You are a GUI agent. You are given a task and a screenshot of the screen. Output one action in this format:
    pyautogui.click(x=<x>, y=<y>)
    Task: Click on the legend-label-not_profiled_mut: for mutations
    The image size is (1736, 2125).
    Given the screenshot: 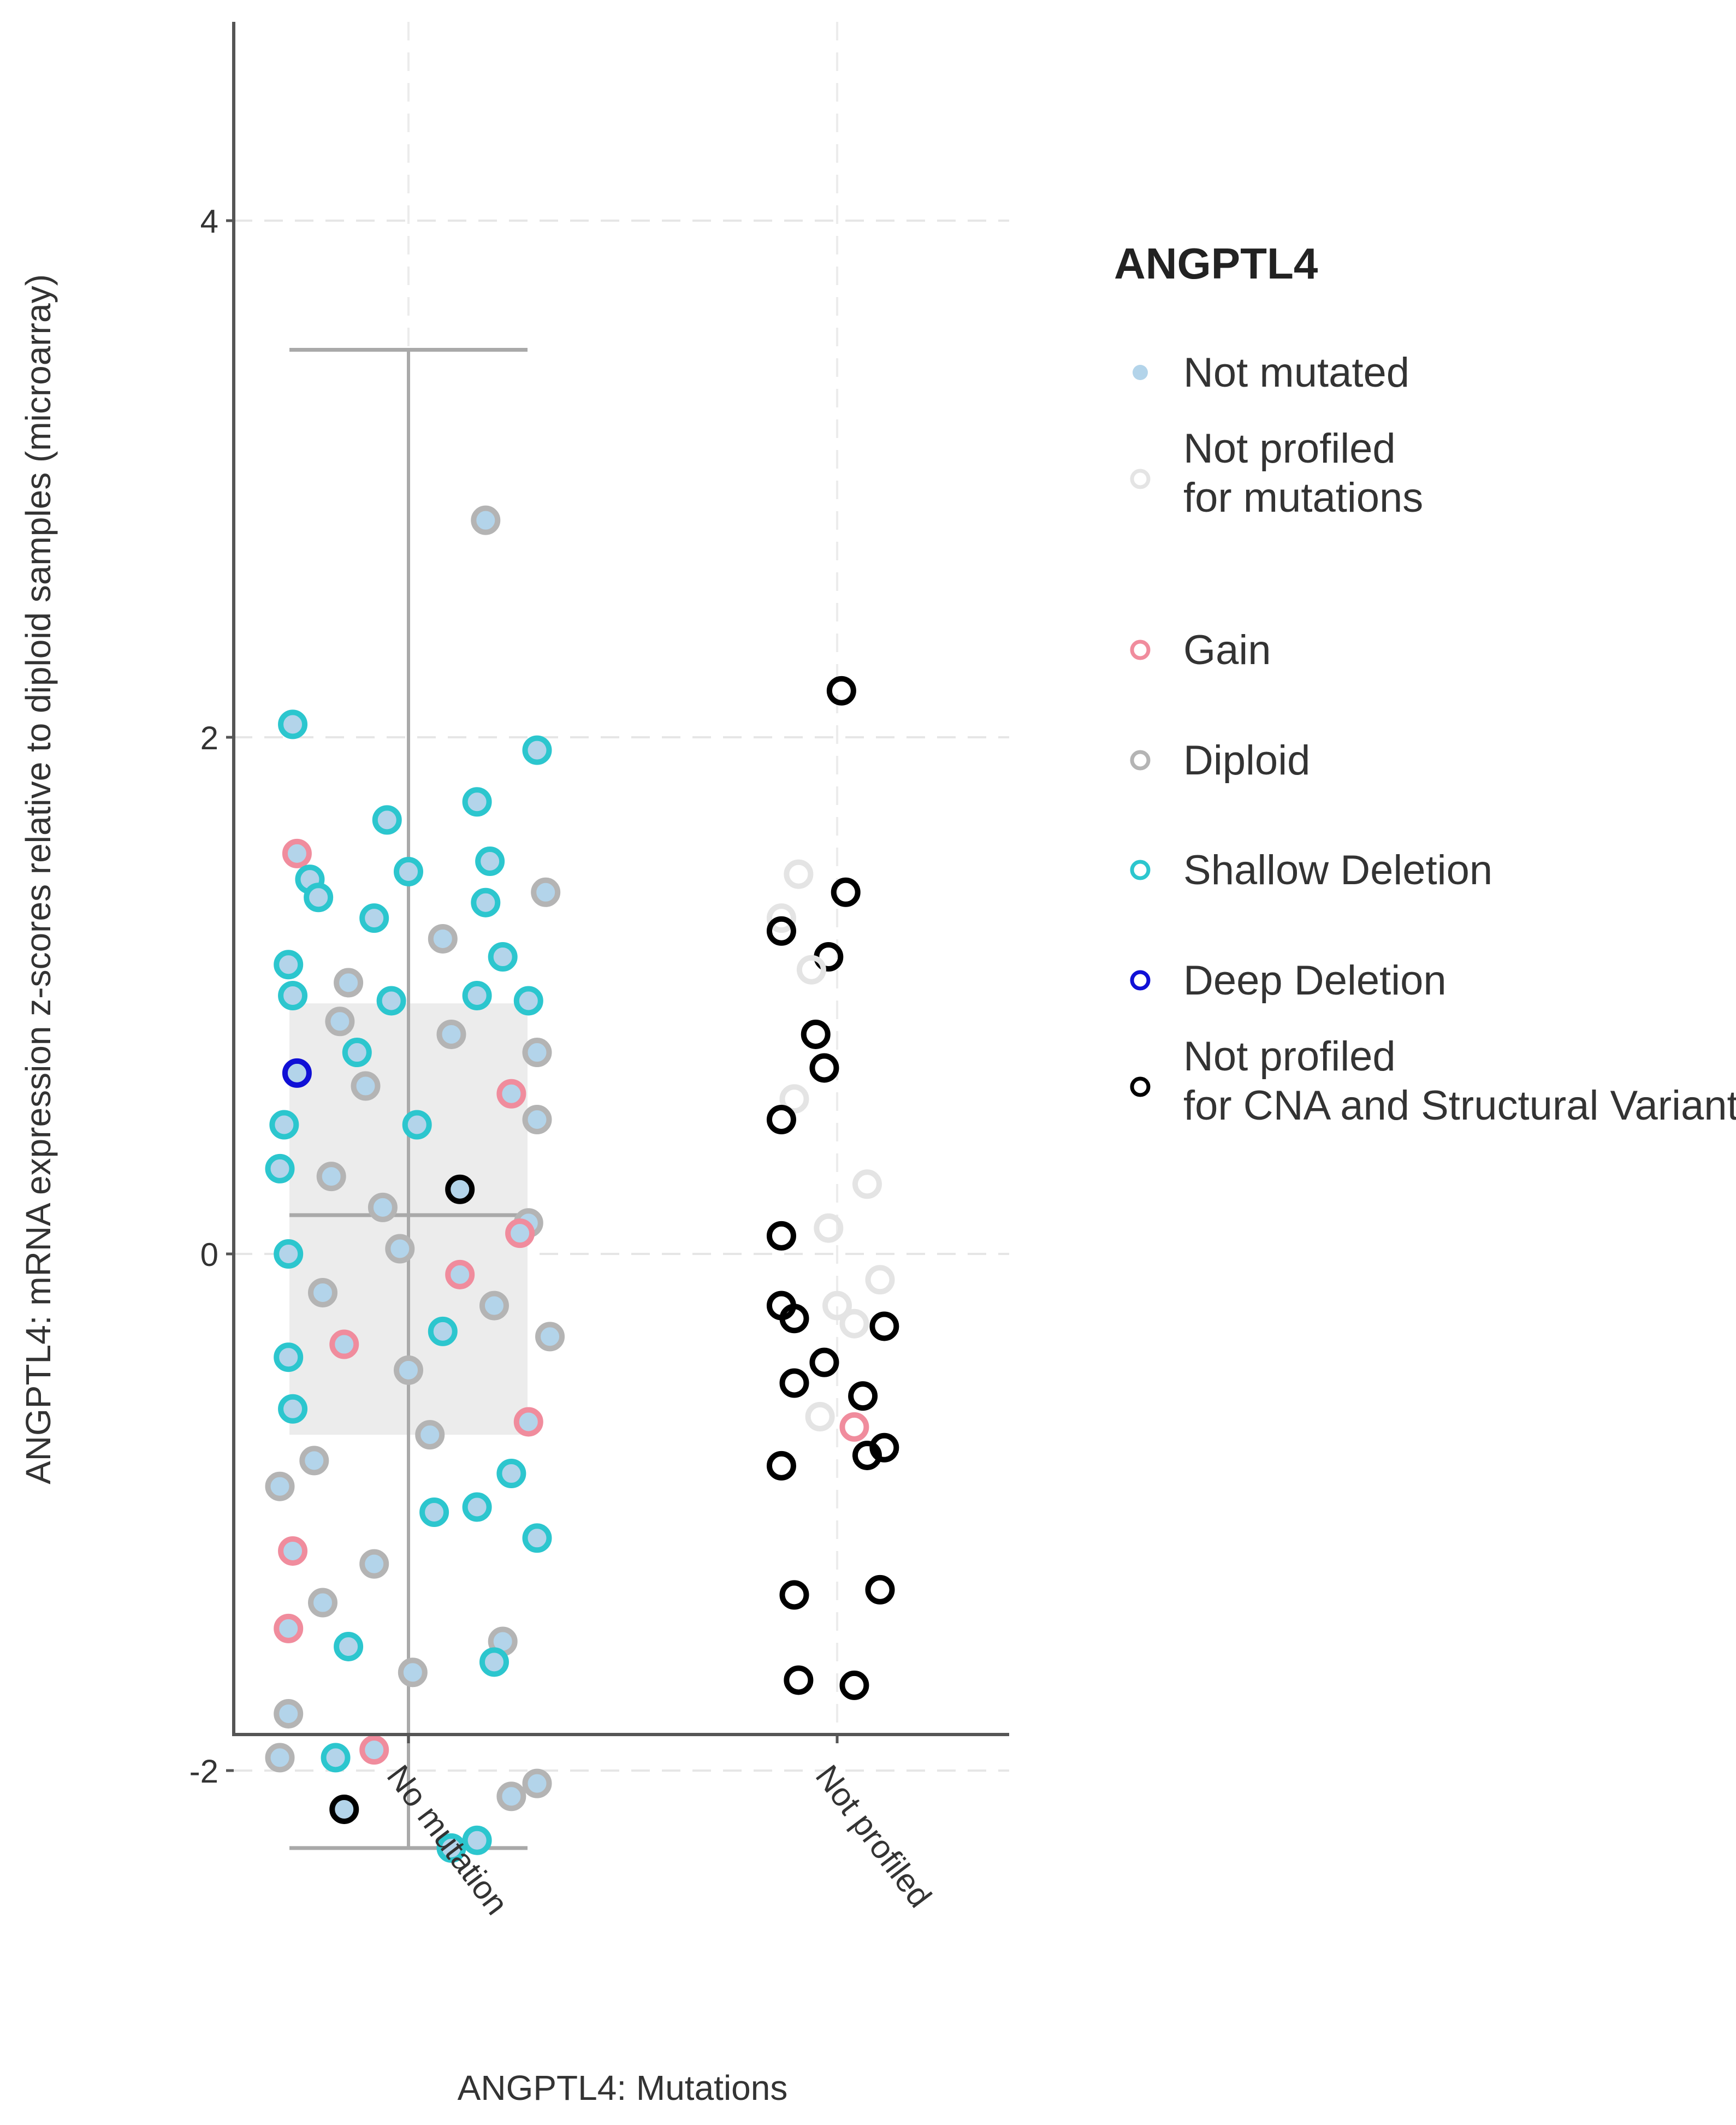 What is the action you would take?
    pyautogui.click(x=1303, y=498)
    